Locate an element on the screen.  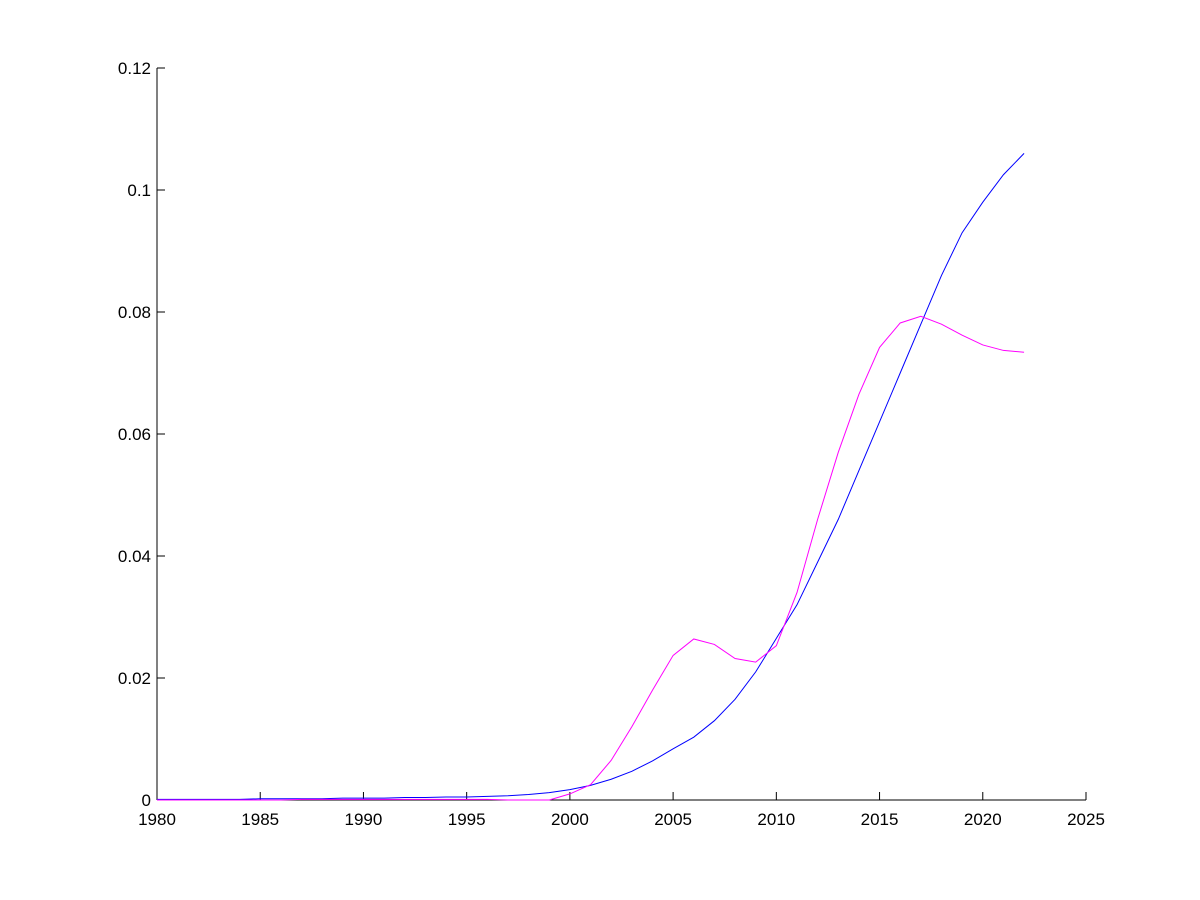
y-tick-label: 0.1 is located at coordinates (139, 190).